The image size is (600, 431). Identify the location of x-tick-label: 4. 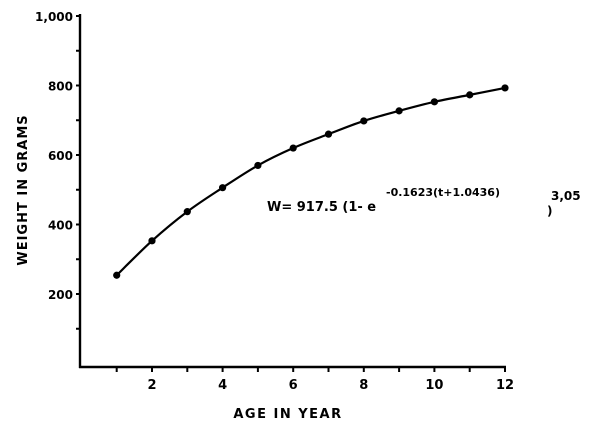
(222, 385).